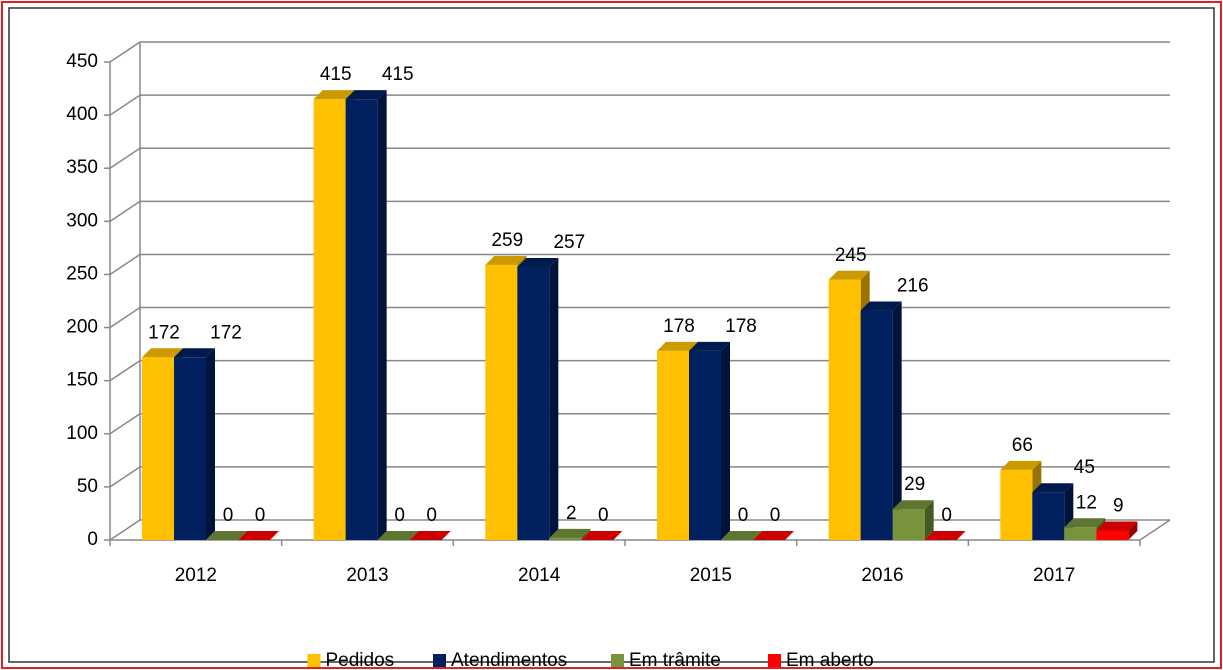 The width and height of the screenshot is (1223, 670). Describe the element at coordinates (82, 61) in the screenshot. I see `y-tick-label: 450` at that location.